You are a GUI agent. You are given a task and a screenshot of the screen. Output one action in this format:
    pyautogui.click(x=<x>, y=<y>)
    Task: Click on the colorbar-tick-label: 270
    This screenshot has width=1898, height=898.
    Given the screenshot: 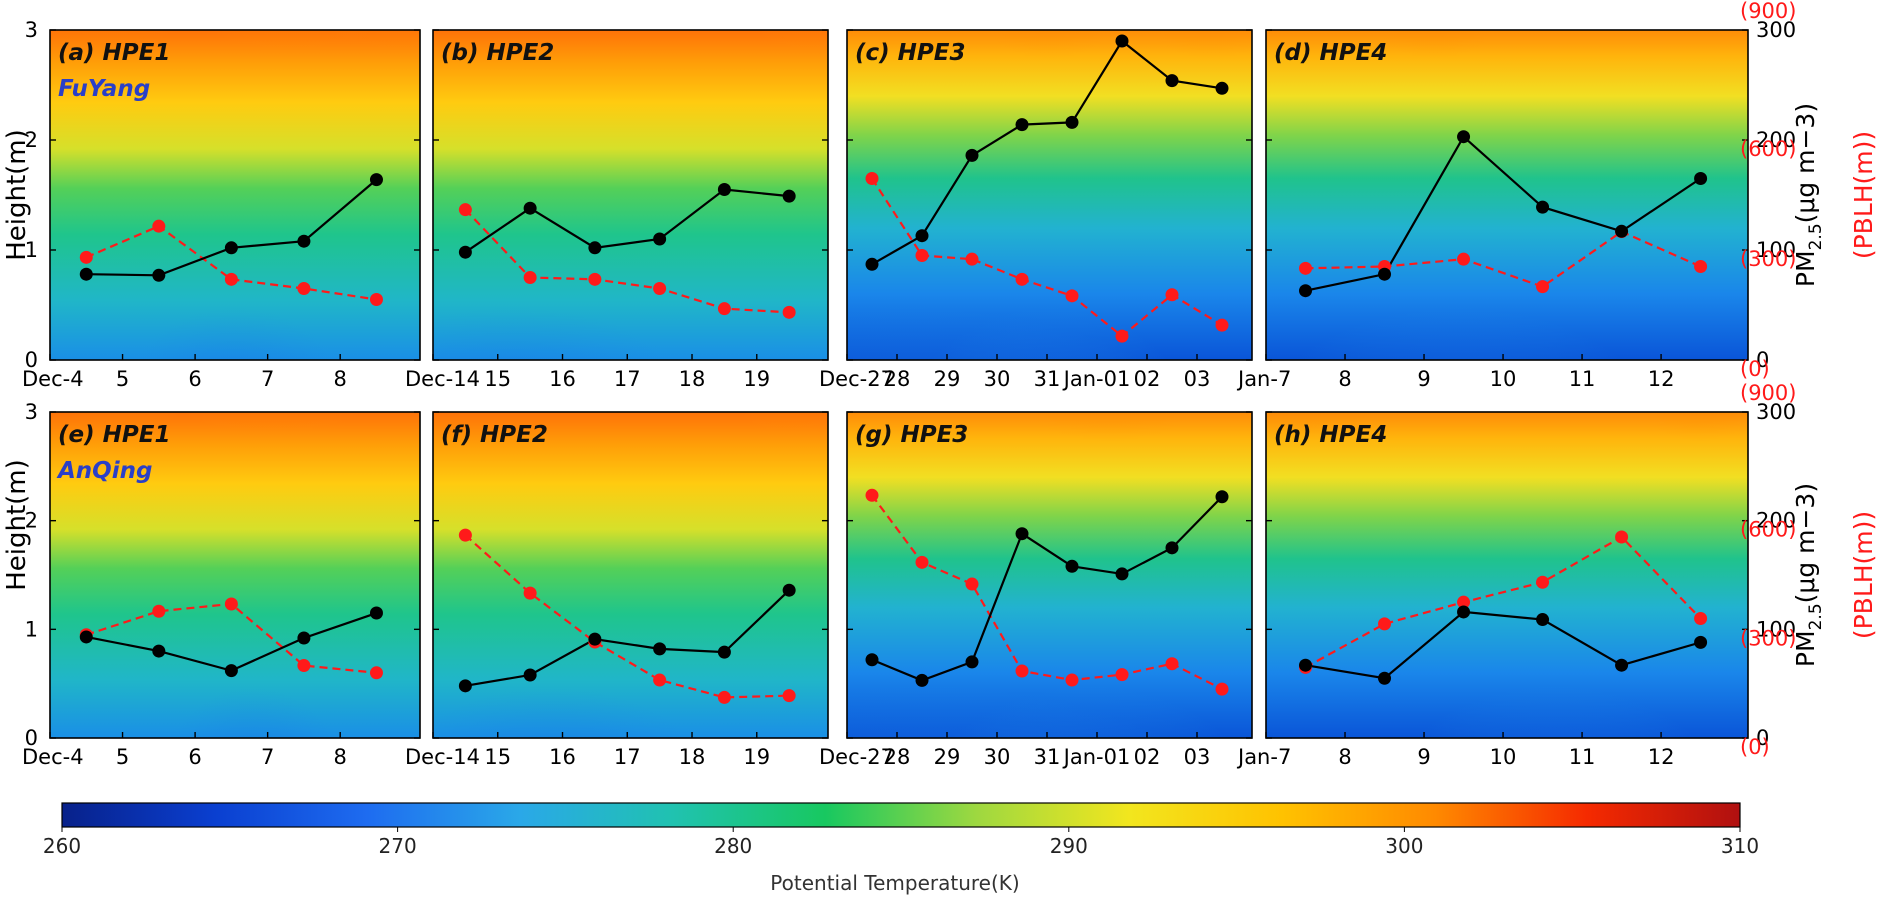 What is the action you would take?
    pyautogui.click(x=398, y=846)
    